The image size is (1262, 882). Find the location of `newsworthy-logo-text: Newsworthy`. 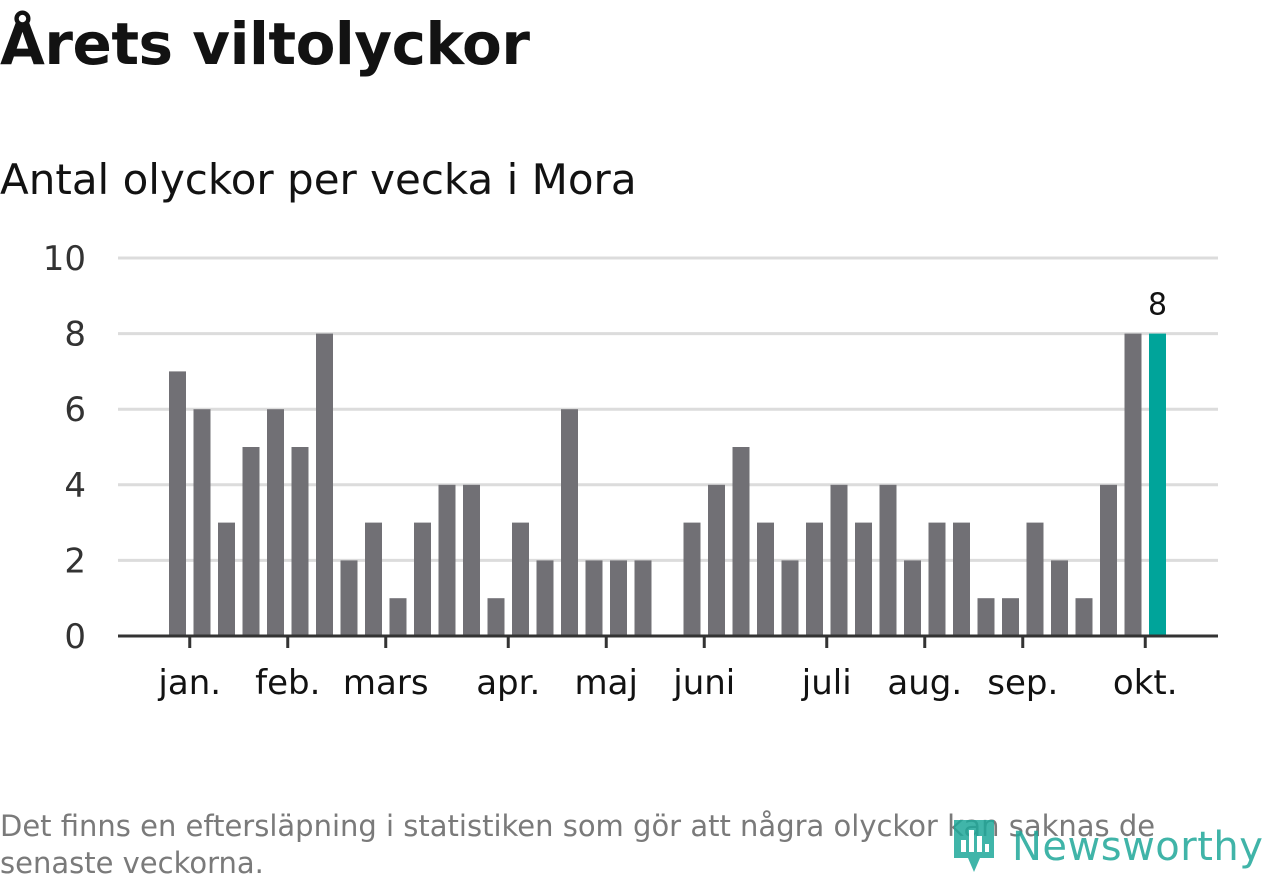

newsworthy-logo-text: Newsworthy is located at coordinates (1137, 847).